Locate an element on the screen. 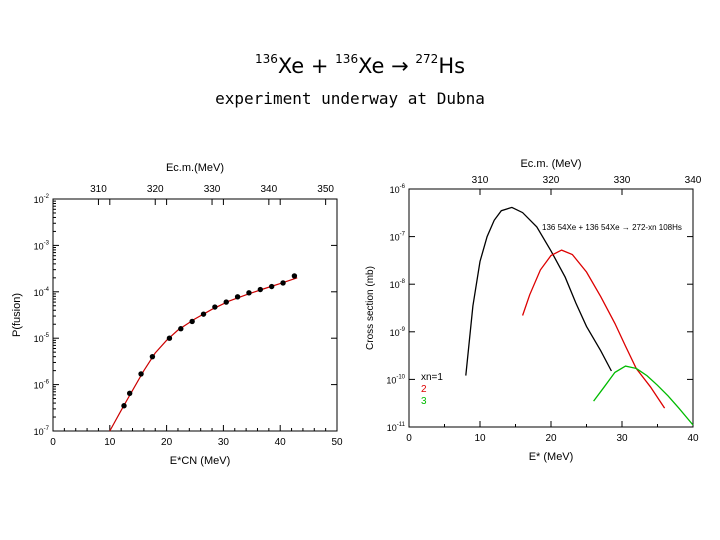 The image size is (720, 540). left-y-tick-label: 10⁻⁴ is located at coordinates (42, 292).